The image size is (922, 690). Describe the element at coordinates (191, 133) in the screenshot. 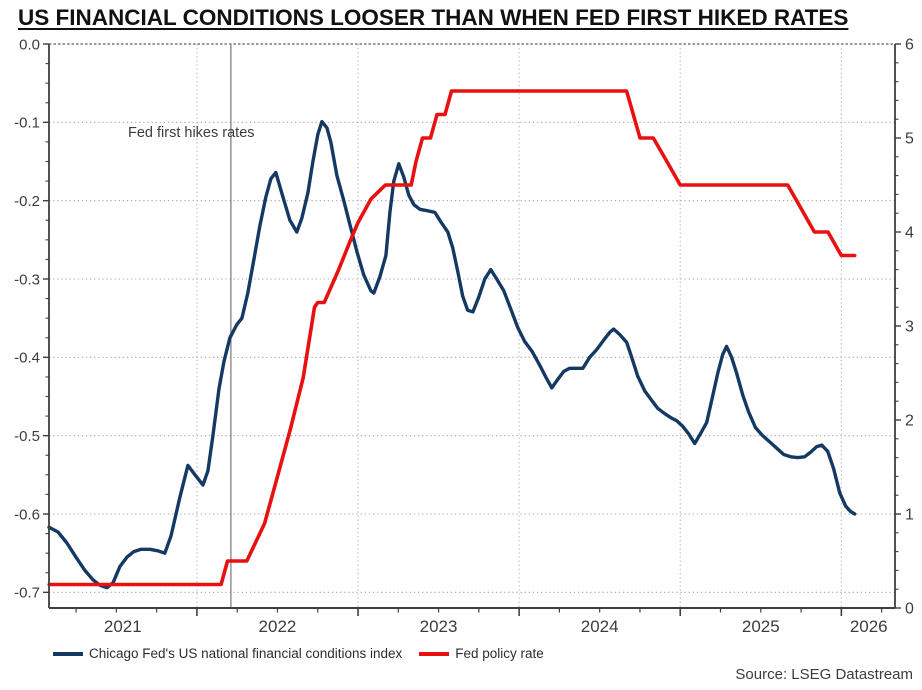

I see `fed-first-hike-annotation: Fed first hikes rates` at that location.